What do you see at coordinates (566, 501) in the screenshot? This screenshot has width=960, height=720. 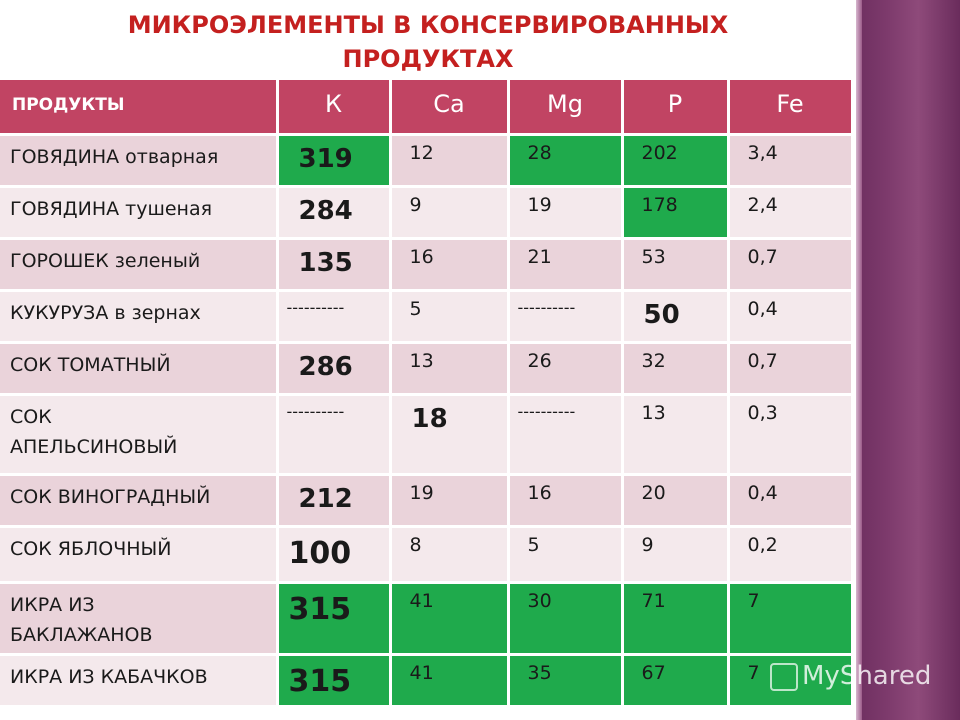 I see `mg-value: 16` at bounding box center [566, 501].